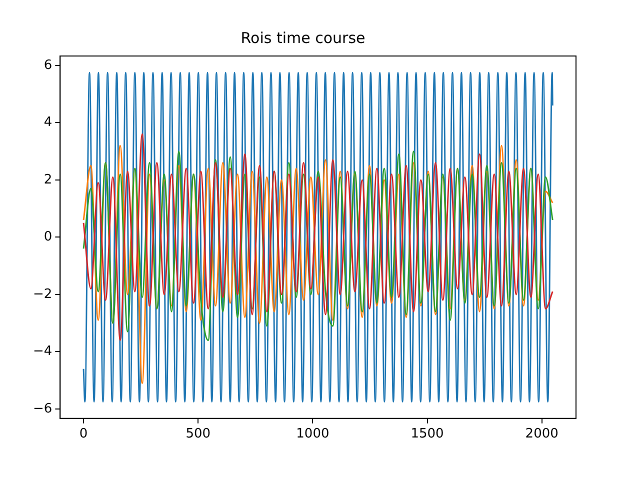 The width and height of the screenshot is (640, 480). What do you see at coordinates (541, 434) in the screenshot?
I see `x-tick-label: 2000` at bounding box center [541, 434].